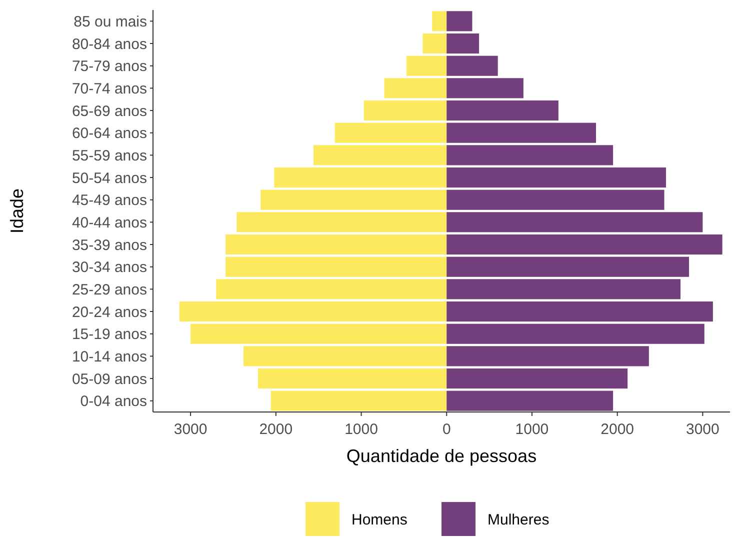 The width and height of the screenshot is (740, 538). What do you see at coordinates (109, 379) in the screenshot?
I see `y-tick-label: 05-09 anos` at bounding box center [109, 379].